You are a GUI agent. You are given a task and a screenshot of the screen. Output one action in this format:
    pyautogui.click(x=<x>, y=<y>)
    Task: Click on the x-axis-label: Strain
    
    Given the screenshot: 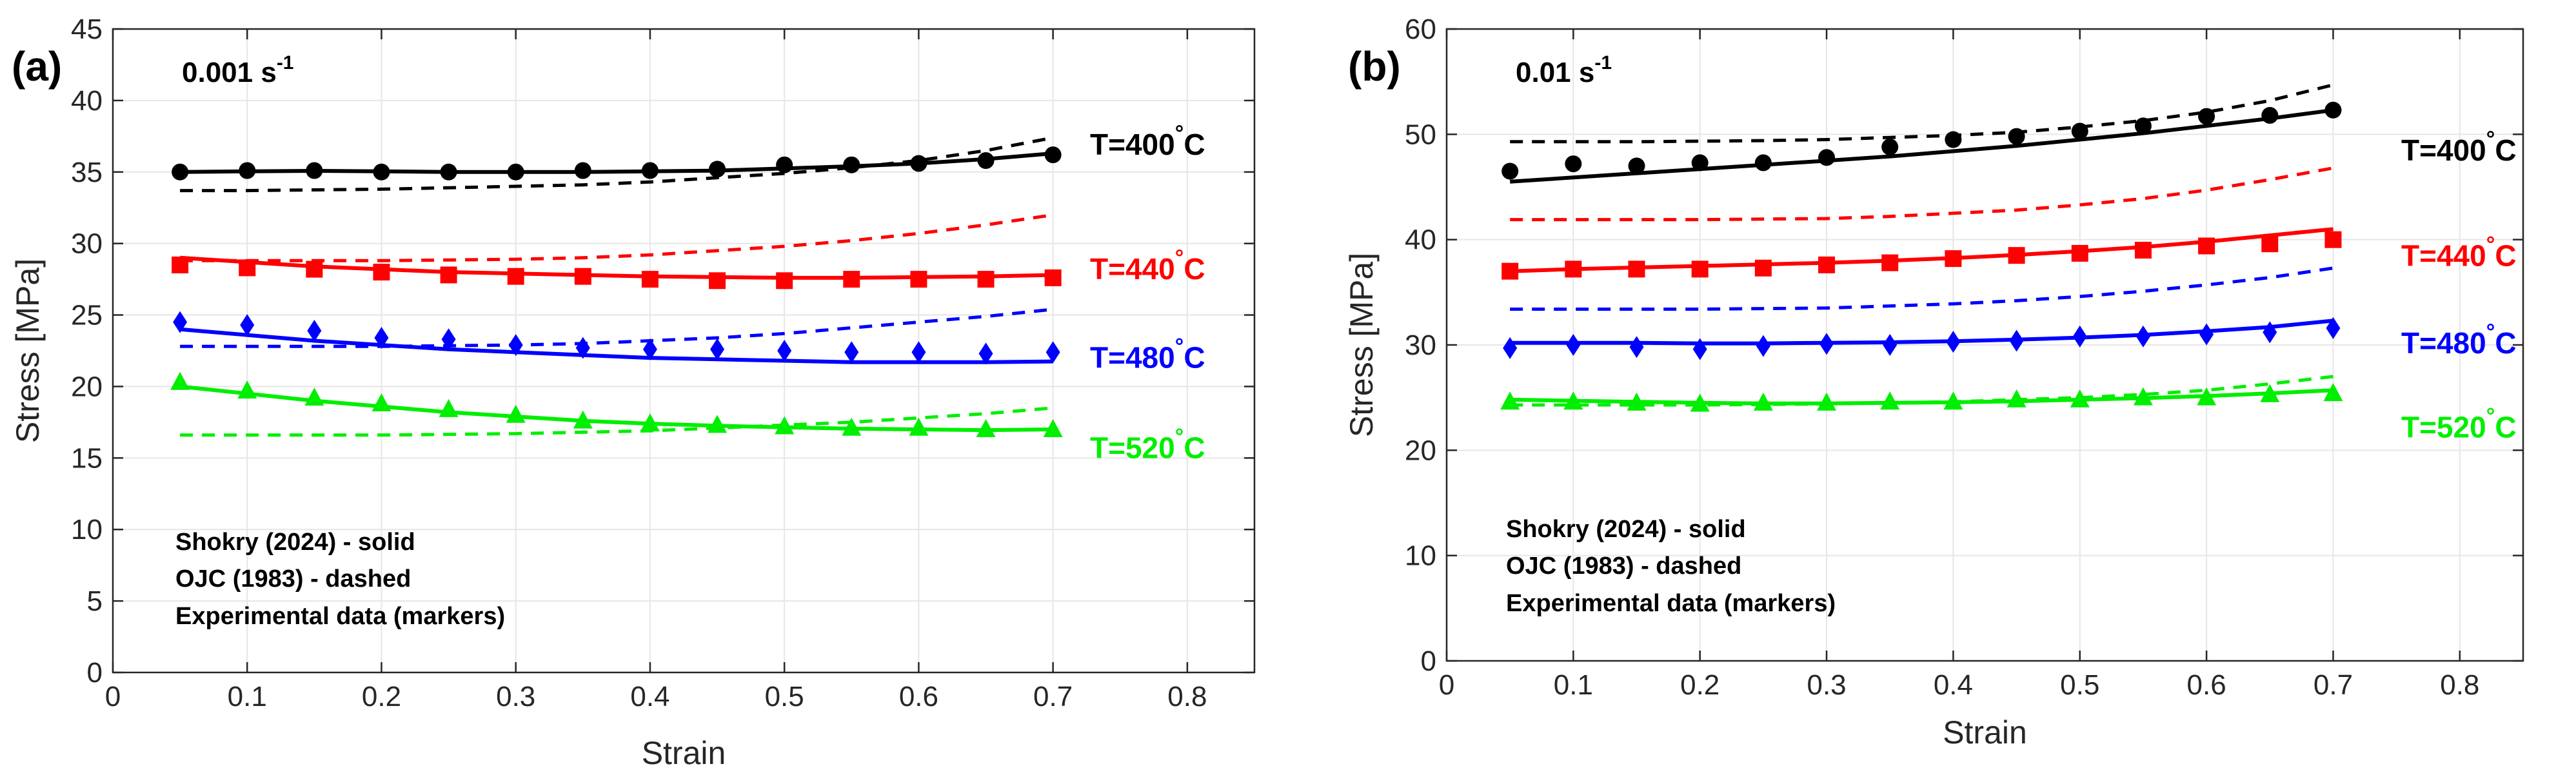 What is the action you would take?
    pyautogui.click(x=1985, y=732)
    